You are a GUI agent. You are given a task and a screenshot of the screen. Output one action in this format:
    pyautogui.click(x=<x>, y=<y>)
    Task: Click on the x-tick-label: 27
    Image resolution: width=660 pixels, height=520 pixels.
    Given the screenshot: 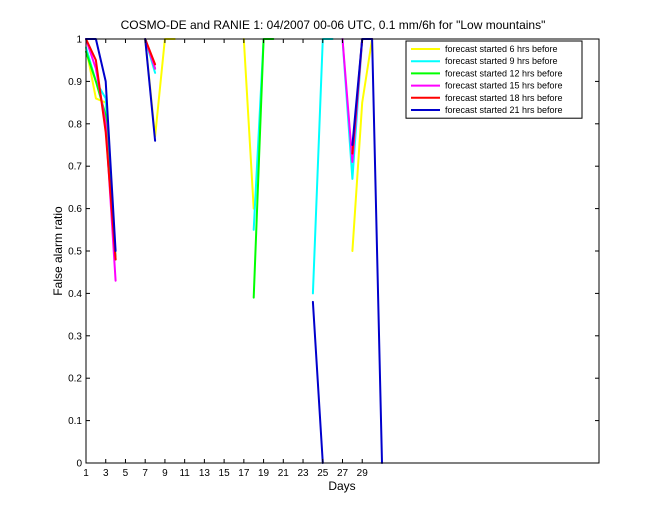 What is the action you would take?
    pyautogui.click(x=343, y=473)
    